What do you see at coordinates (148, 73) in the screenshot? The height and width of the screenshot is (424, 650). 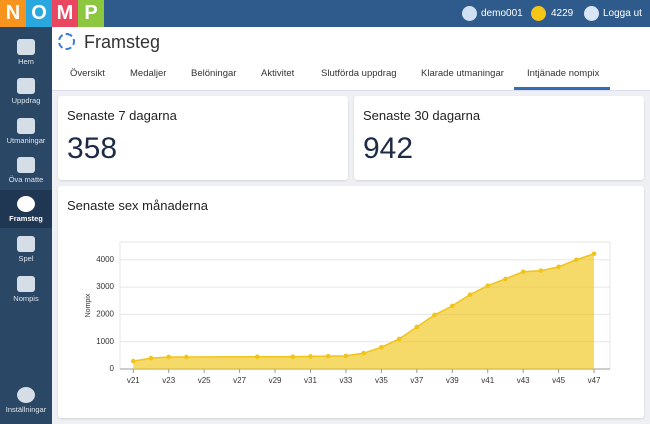 I see `tab: Medaljer` at bounding box center [148, 73].